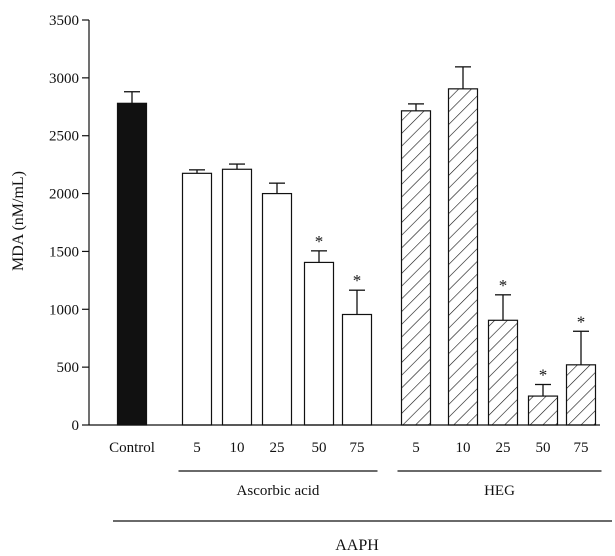  What do you see at coordinates (64, 79) in the screenshot?
I see `y-tick-label: 3000` at bounding box center [64, 79].